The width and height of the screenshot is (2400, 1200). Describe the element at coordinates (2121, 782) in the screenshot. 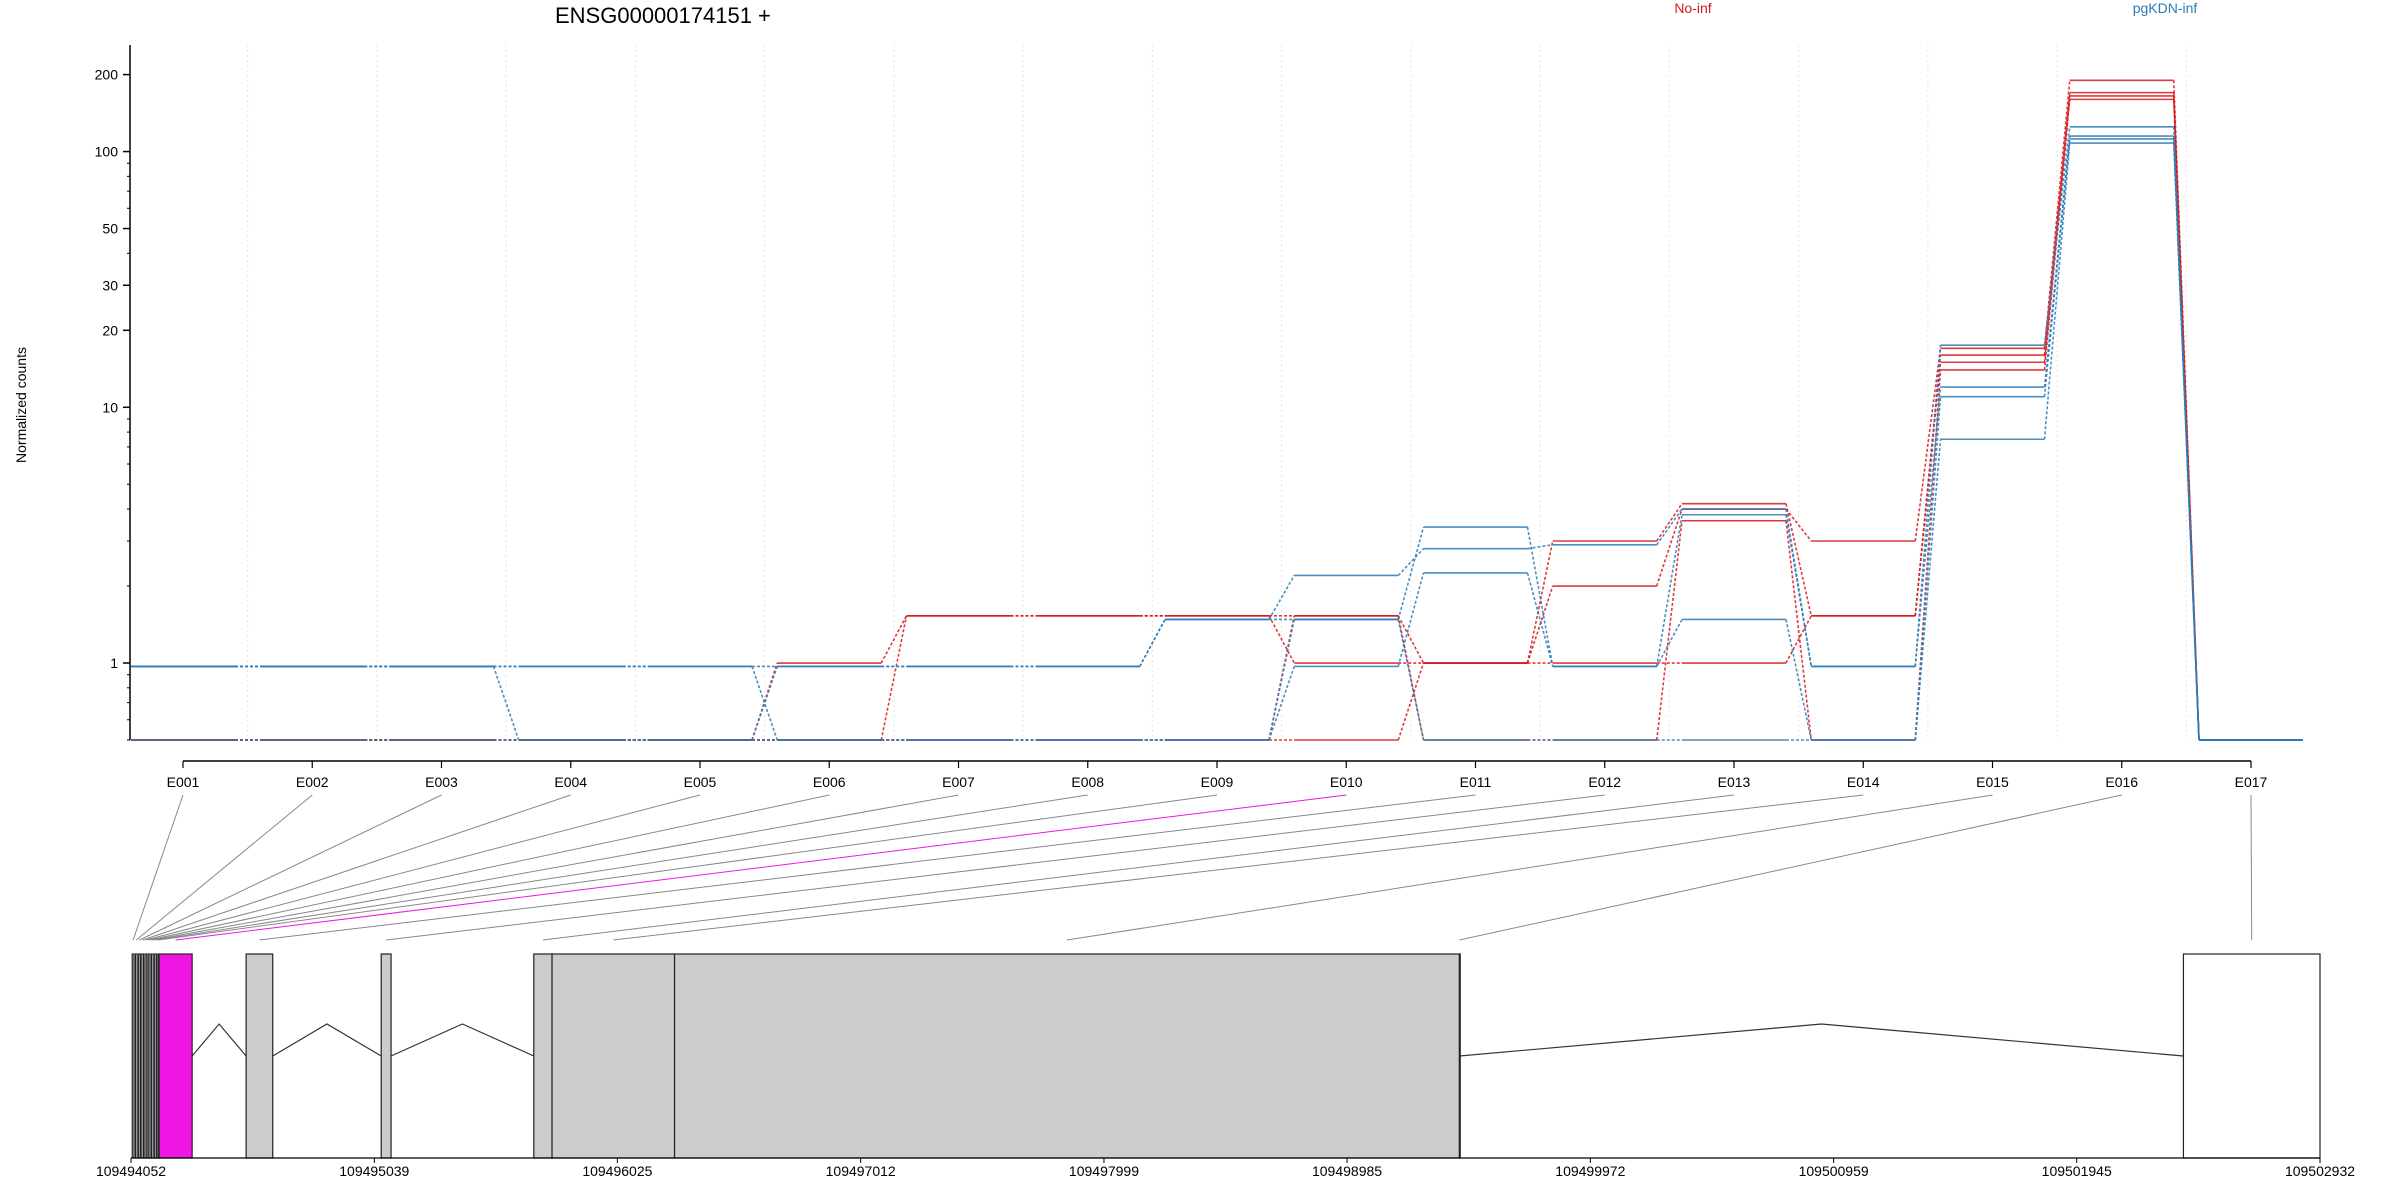

I see `x-tick-label: E016` at that location.